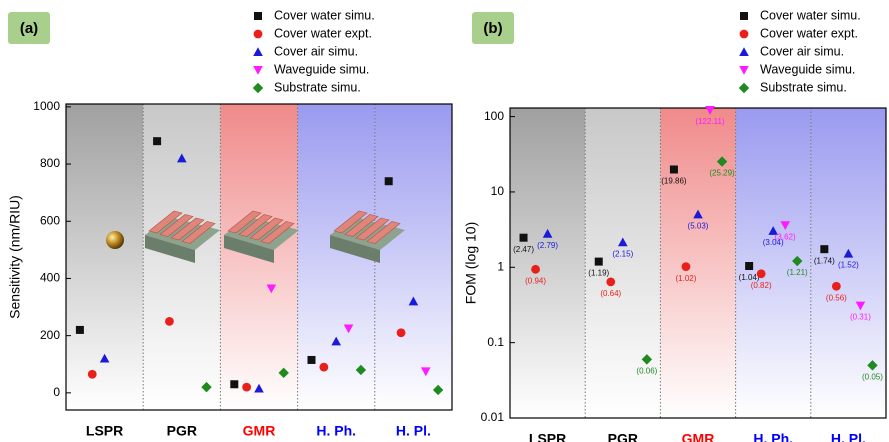 The width and height of the screenshot is (889, 442). What do you see at coordinates (495, 342) in the screenshot?
I see `y-tick-label: 0.1` at bounding box center [495, 342].